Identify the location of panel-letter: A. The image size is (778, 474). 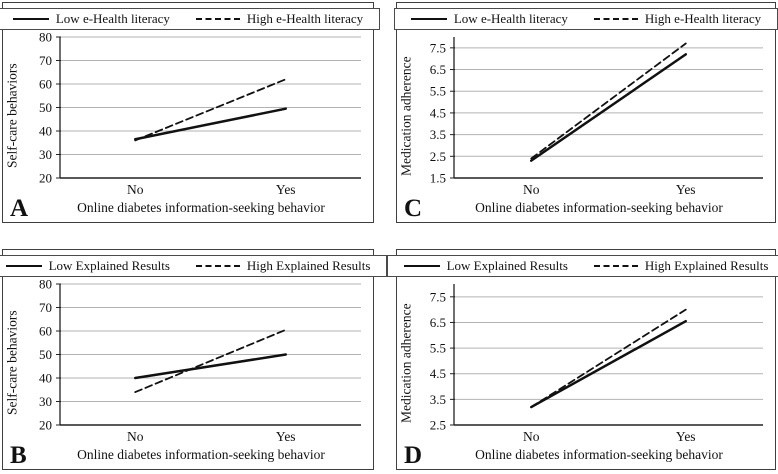
(19, 208).